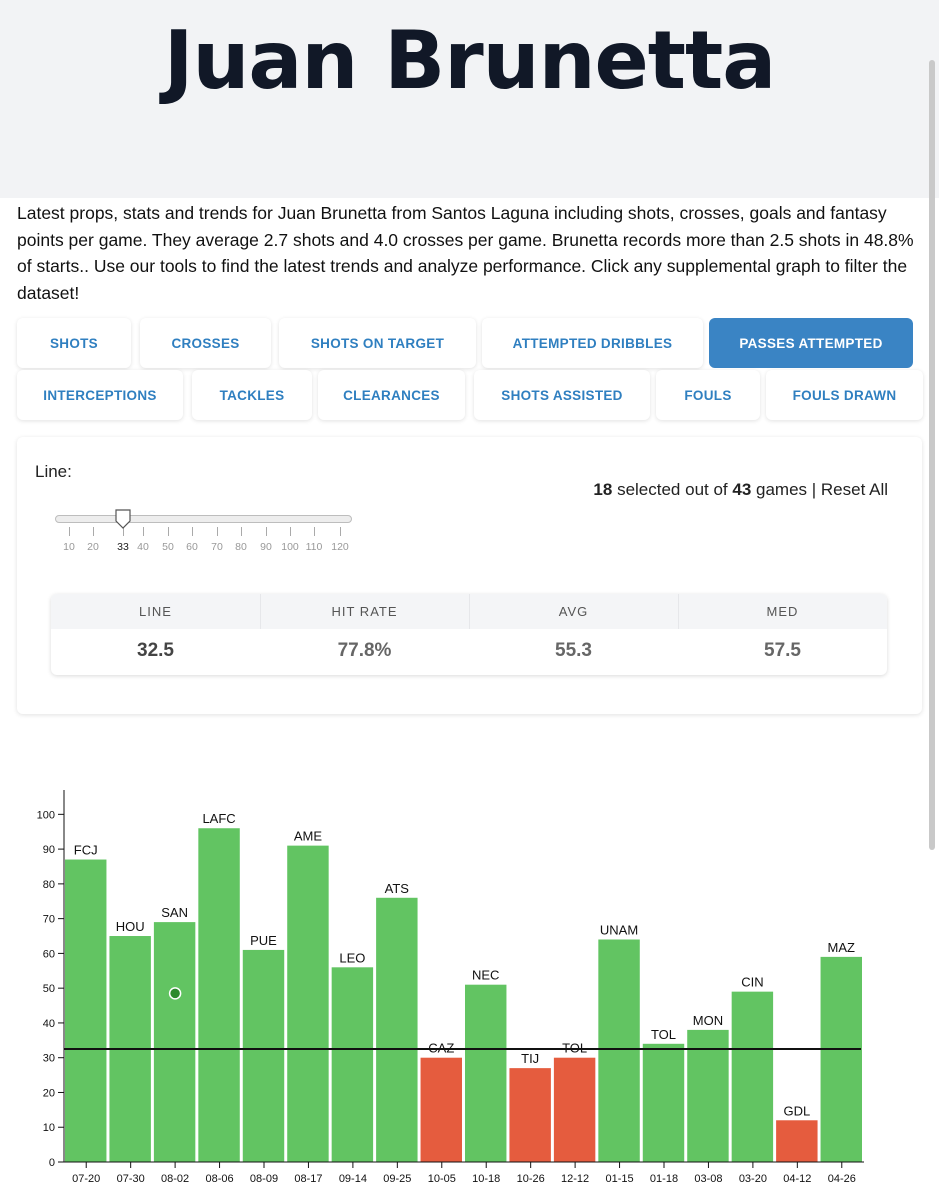 The image size is (939, 1200). What do you see at coordinates (573, 634) in the screenshot?
I see `stat-avg: AVG 55.3` at bounding box center [573, 634].